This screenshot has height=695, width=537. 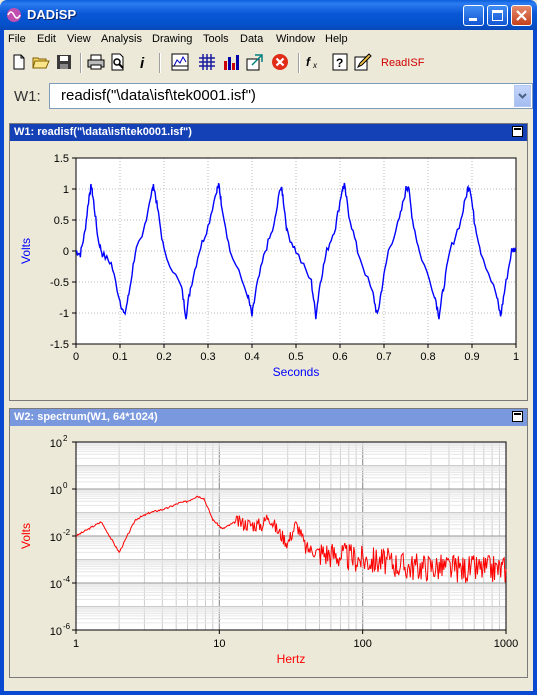 What do you see at coordinates (362, 644) in the screenshot?
I see `x-tick-label: 100` at bounding box center [362, 644].